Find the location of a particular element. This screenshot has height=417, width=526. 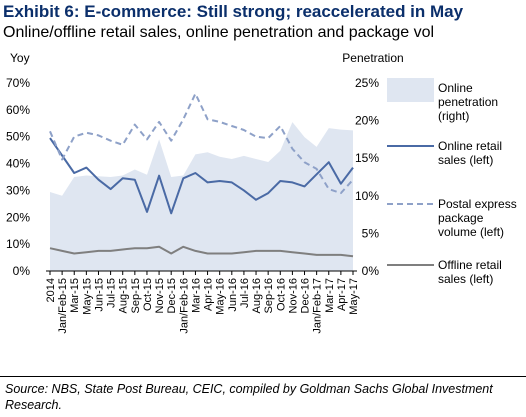

left-axis: 0% 10% 20% 30% 40% 50% 60% 70% is located at coordinates (18, 177).